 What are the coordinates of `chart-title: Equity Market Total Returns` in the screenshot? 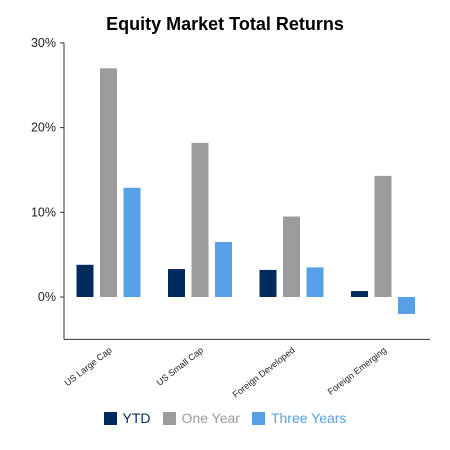 It's located at (225, 24).